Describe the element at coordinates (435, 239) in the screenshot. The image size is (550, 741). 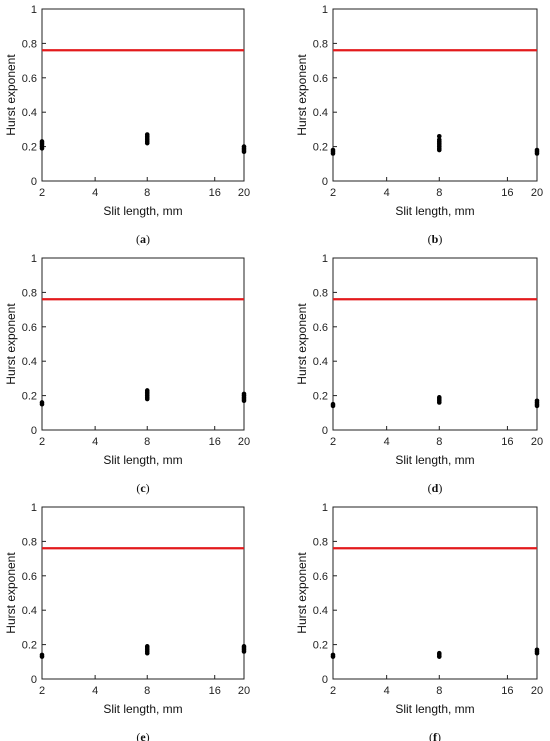
I see `panel-label: (b)` at that location.